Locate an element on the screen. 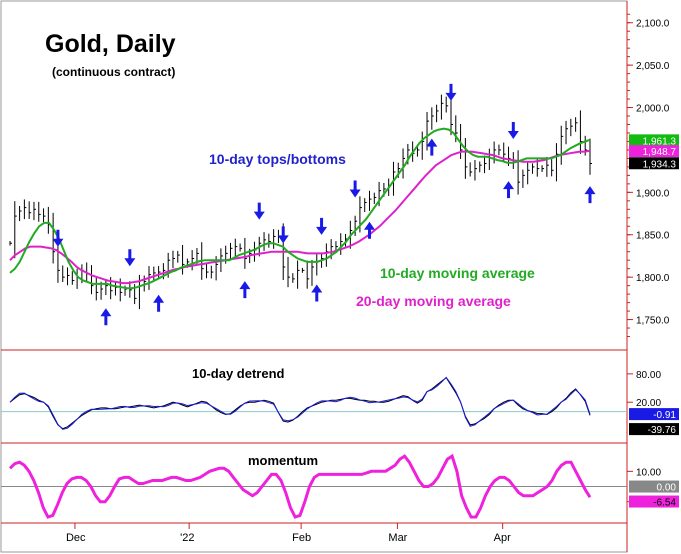  close-last-value-box is located at coordinates (654, 163).